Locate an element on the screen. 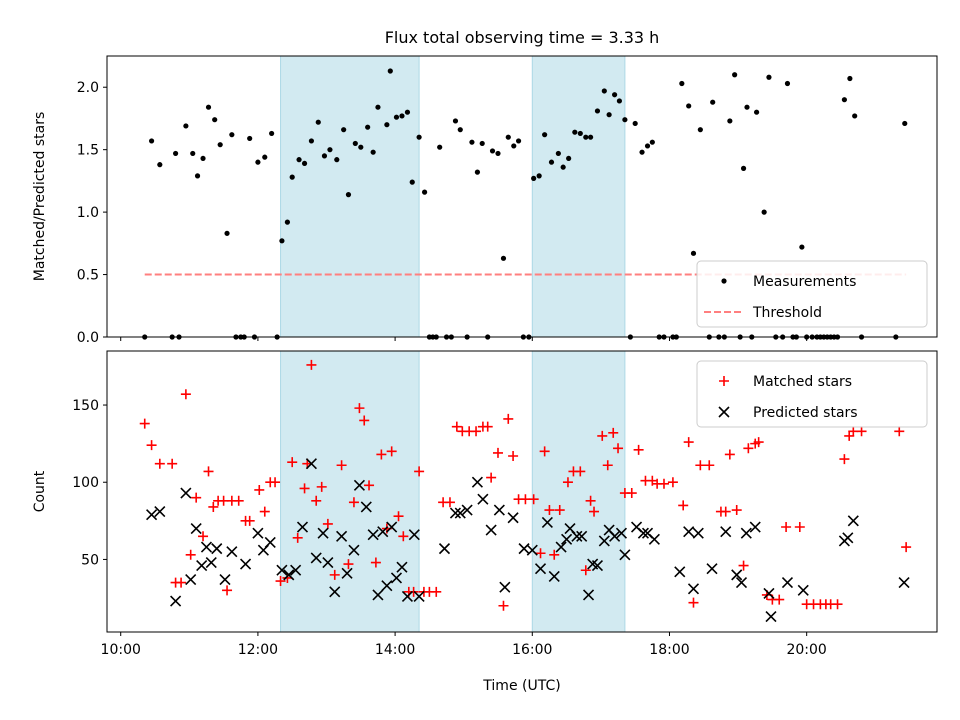  y-axis-label: Count is located at coordinates (40, 491).